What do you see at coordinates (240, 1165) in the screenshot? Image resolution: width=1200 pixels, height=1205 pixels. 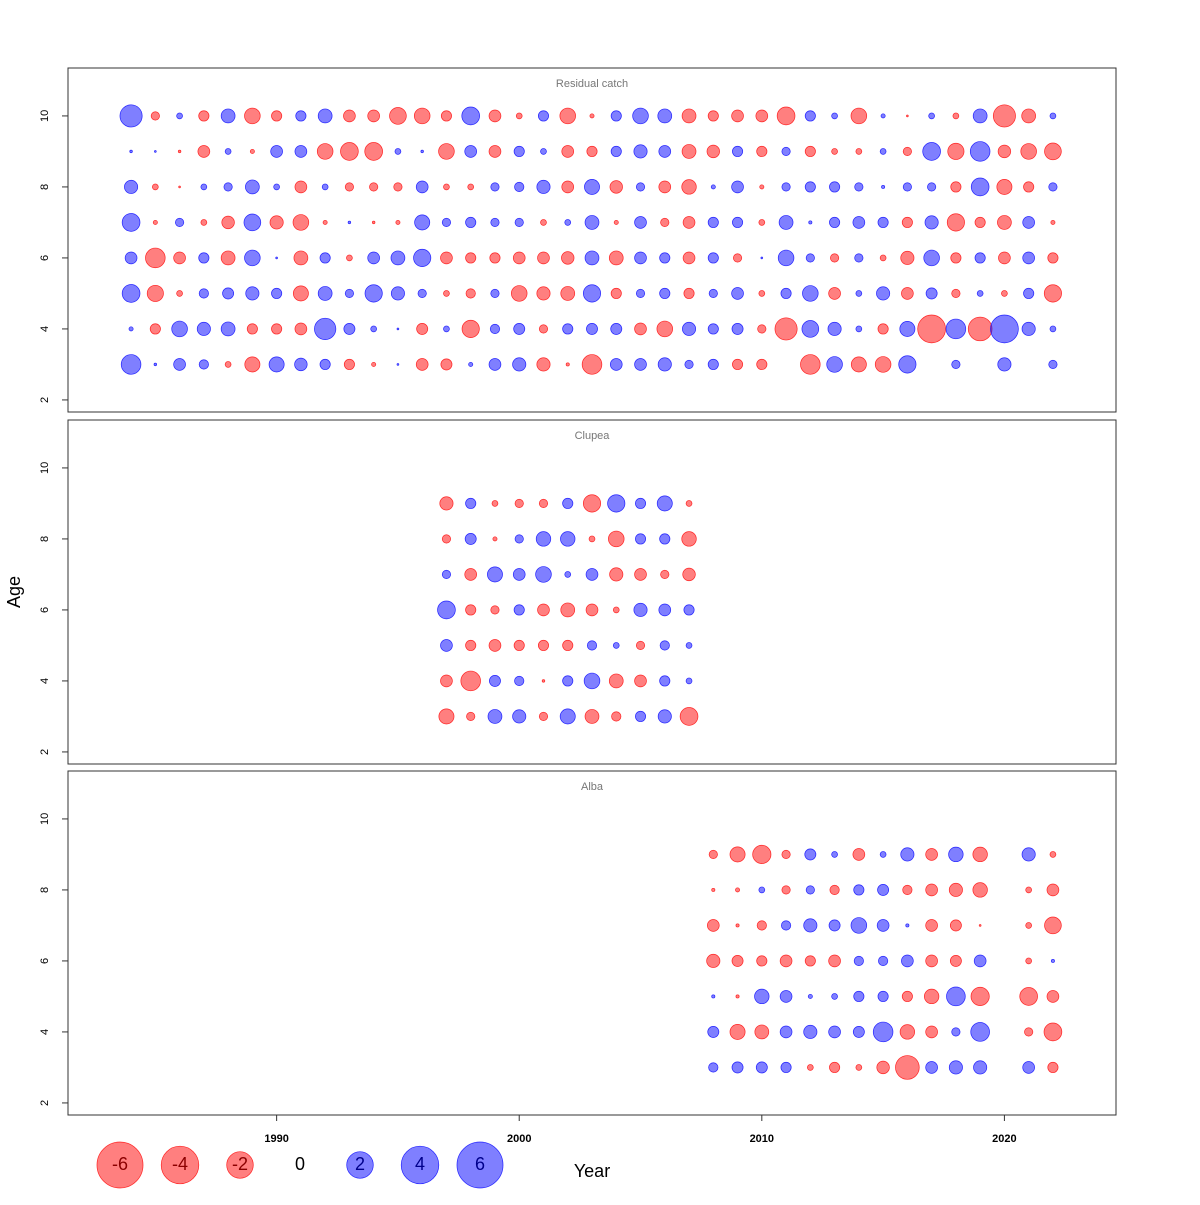 I see `legend-bubble` at bounding box center [240, 1165].